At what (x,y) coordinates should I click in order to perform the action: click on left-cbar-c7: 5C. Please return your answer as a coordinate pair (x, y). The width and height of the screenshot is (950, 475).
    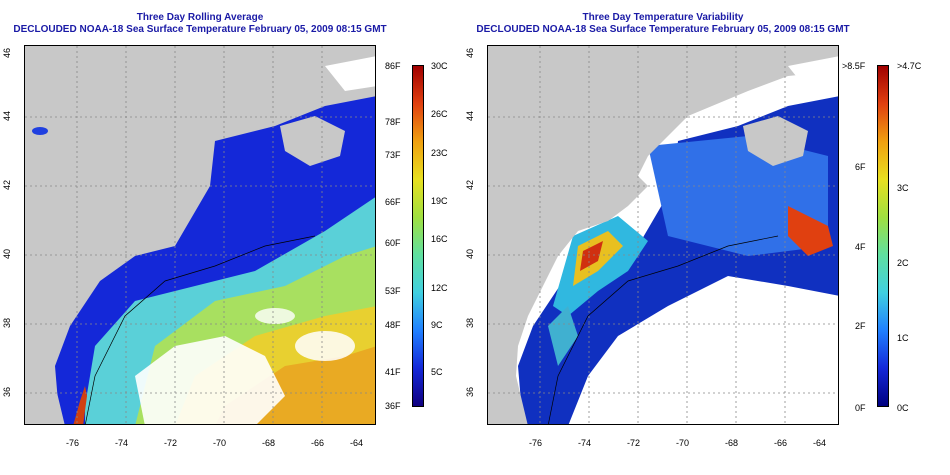
    Looking at the image, I should click on (437, 372).